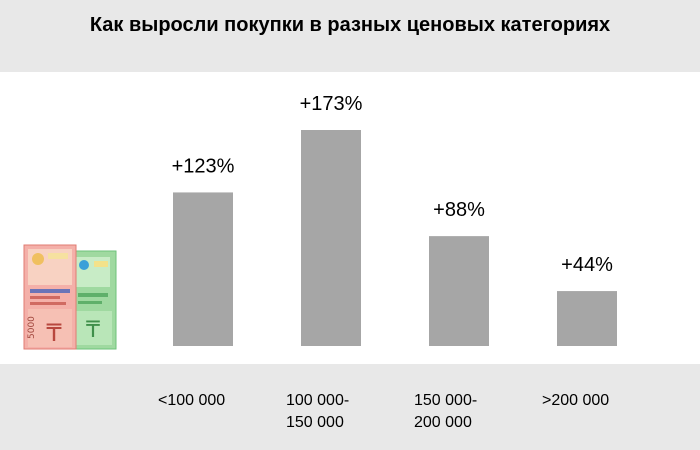 This screenshot has width=700, height=450. Describe the element at coordinates (93, 300) in the screenshot. I see `green-banknote: ₸` at that location.